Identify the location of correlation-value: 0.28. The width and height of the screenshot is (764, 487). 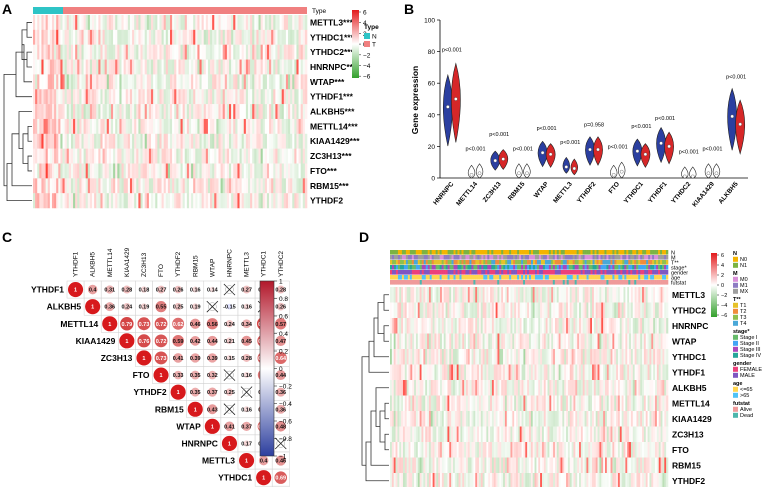
(126, 291).